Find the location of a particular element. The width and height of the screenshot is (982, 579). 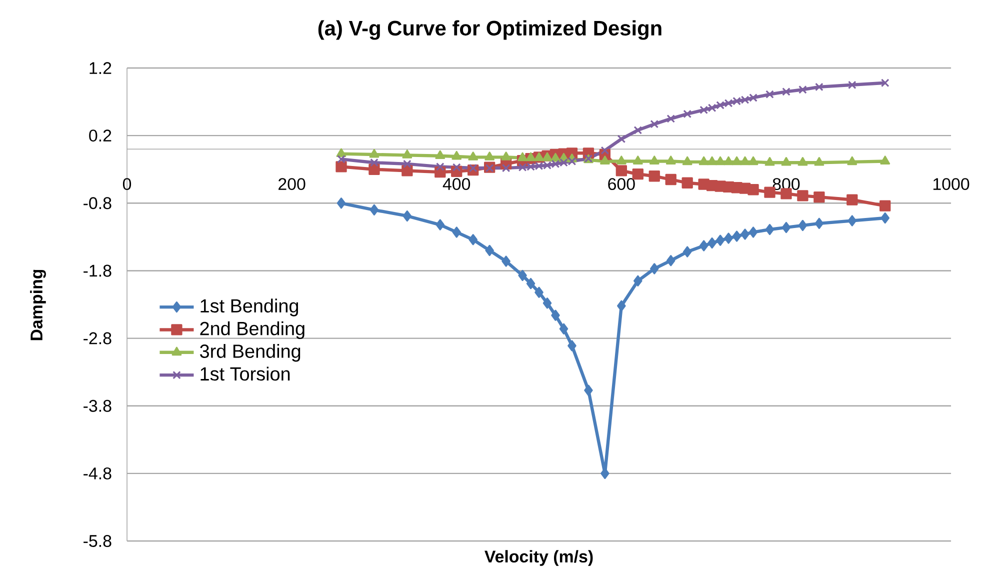

y-tick-label: -4.8 is located at coordinates (98, 473).